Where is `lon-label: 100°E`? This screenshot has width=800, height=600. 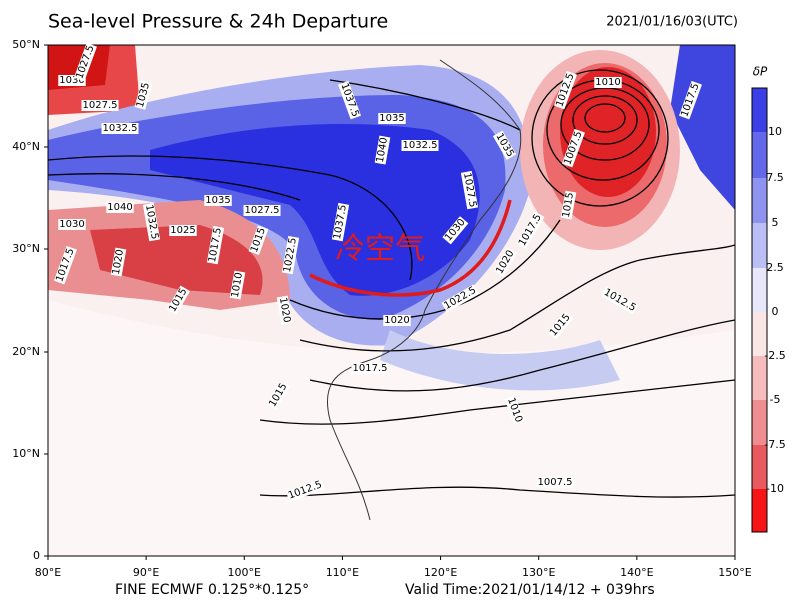 lon-label: 100°E is located at coordinates (244, 572).